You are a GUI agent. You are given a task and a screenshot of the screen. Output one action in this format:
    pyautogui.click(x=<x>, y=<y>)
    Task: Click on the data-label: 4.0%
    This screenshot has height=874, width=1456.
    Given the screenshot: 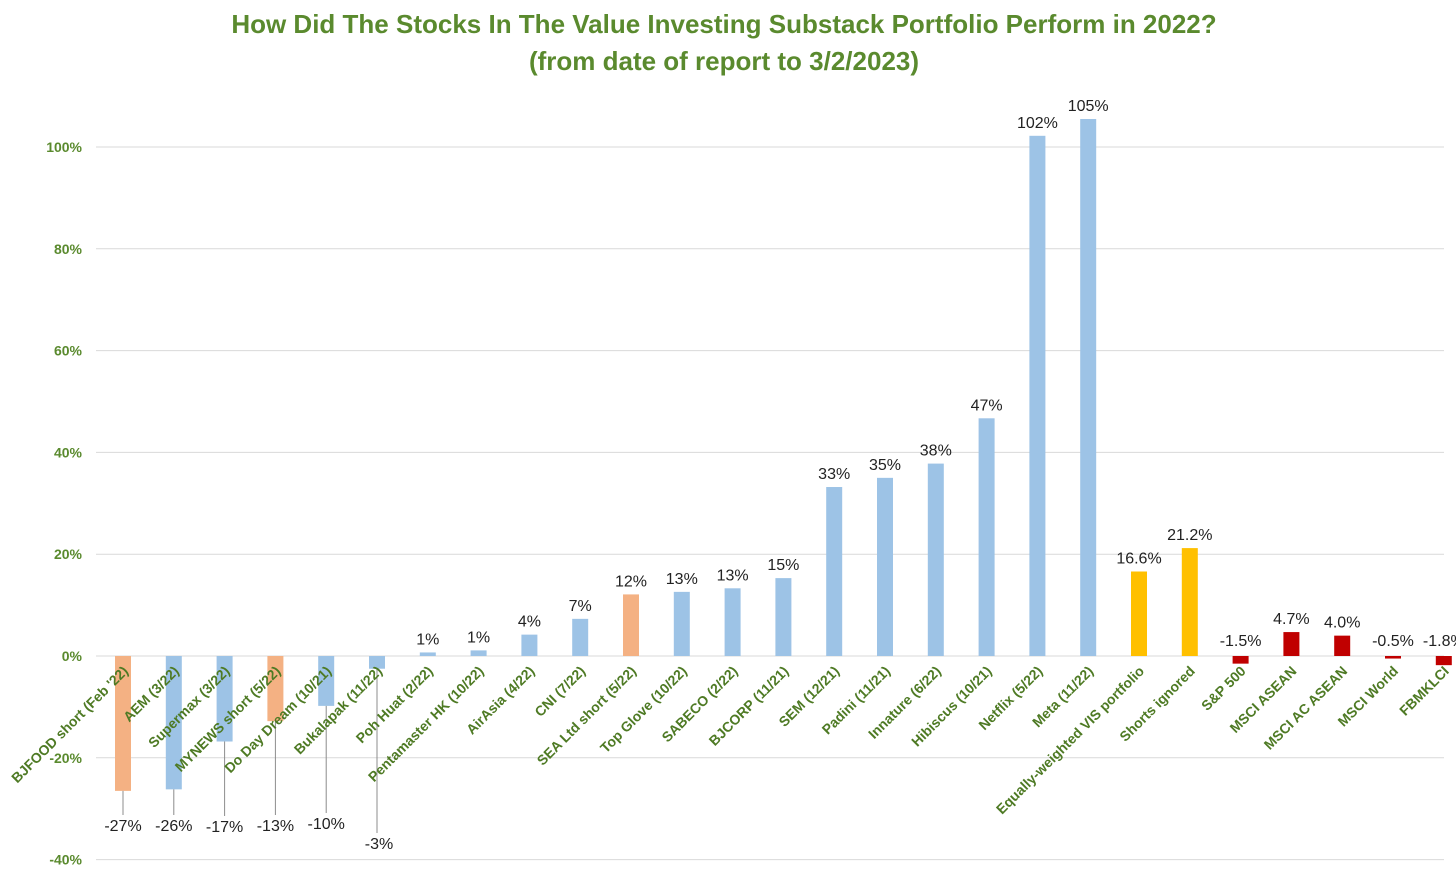 What is the action you would take?
    pyautogui.click(x=1342, y=623)
    